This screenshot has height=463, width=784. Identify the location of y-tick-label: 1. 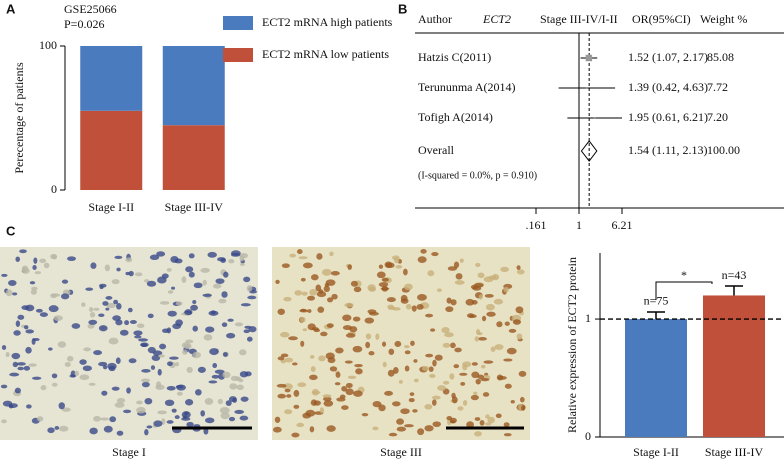
(588, 318).